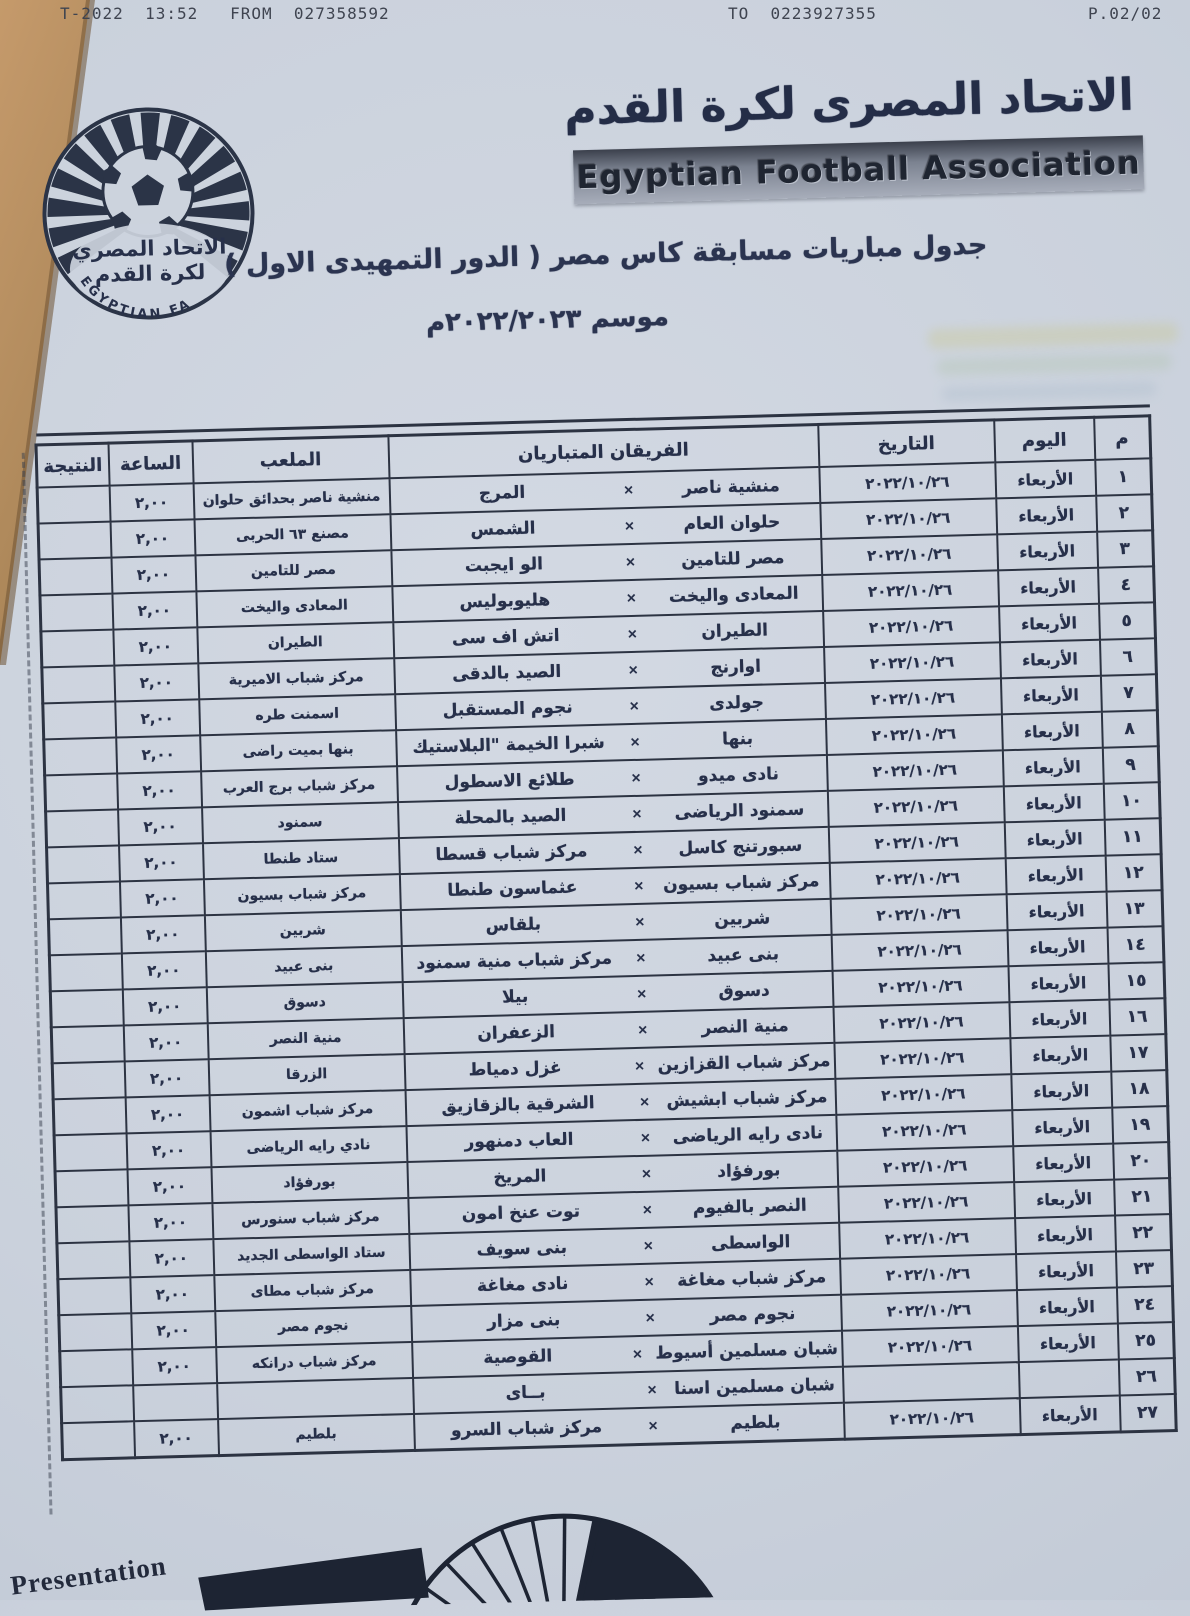 The width and height of the screenshot is (1190, 1616). I want to click on teams-wrap: منشية ناصر × المرج, so click(604, 490).